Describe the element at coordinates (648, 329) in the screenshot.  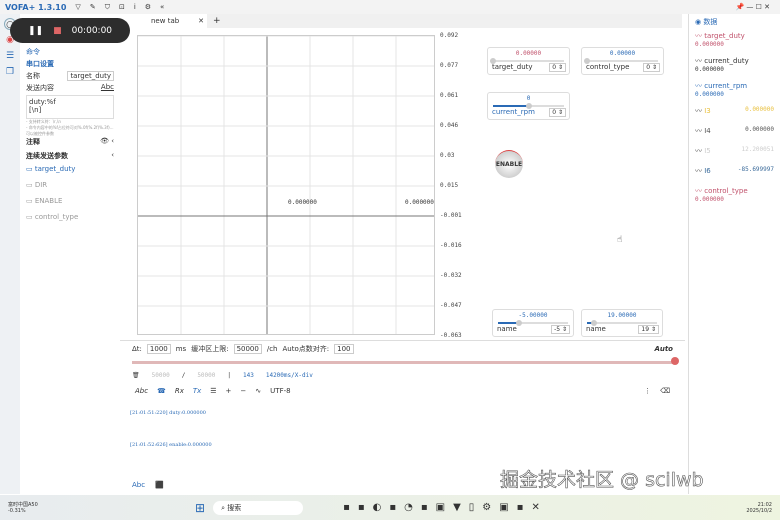
I see `widget-spinbox: 19 ⇕` at that location.